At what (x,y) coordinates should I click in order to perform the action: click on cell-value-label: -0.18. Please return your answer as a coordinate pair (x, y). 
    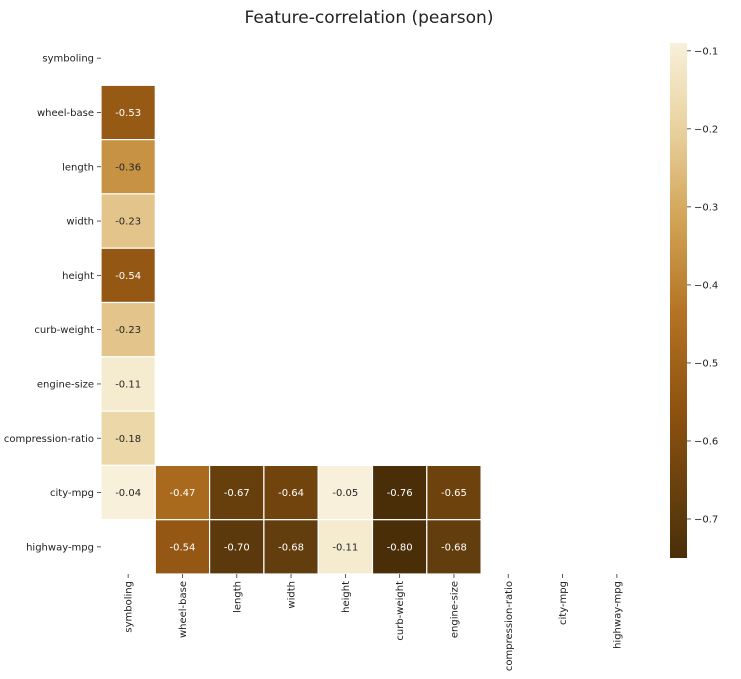
    Looking at the image, I should click on (128, 439).